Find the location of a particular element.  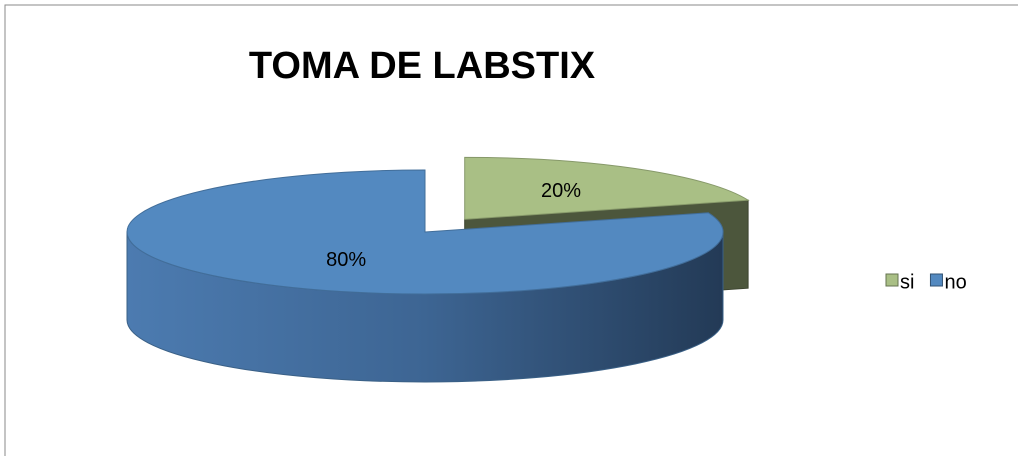

data-label: 80% is located at coordinates (346, 260).